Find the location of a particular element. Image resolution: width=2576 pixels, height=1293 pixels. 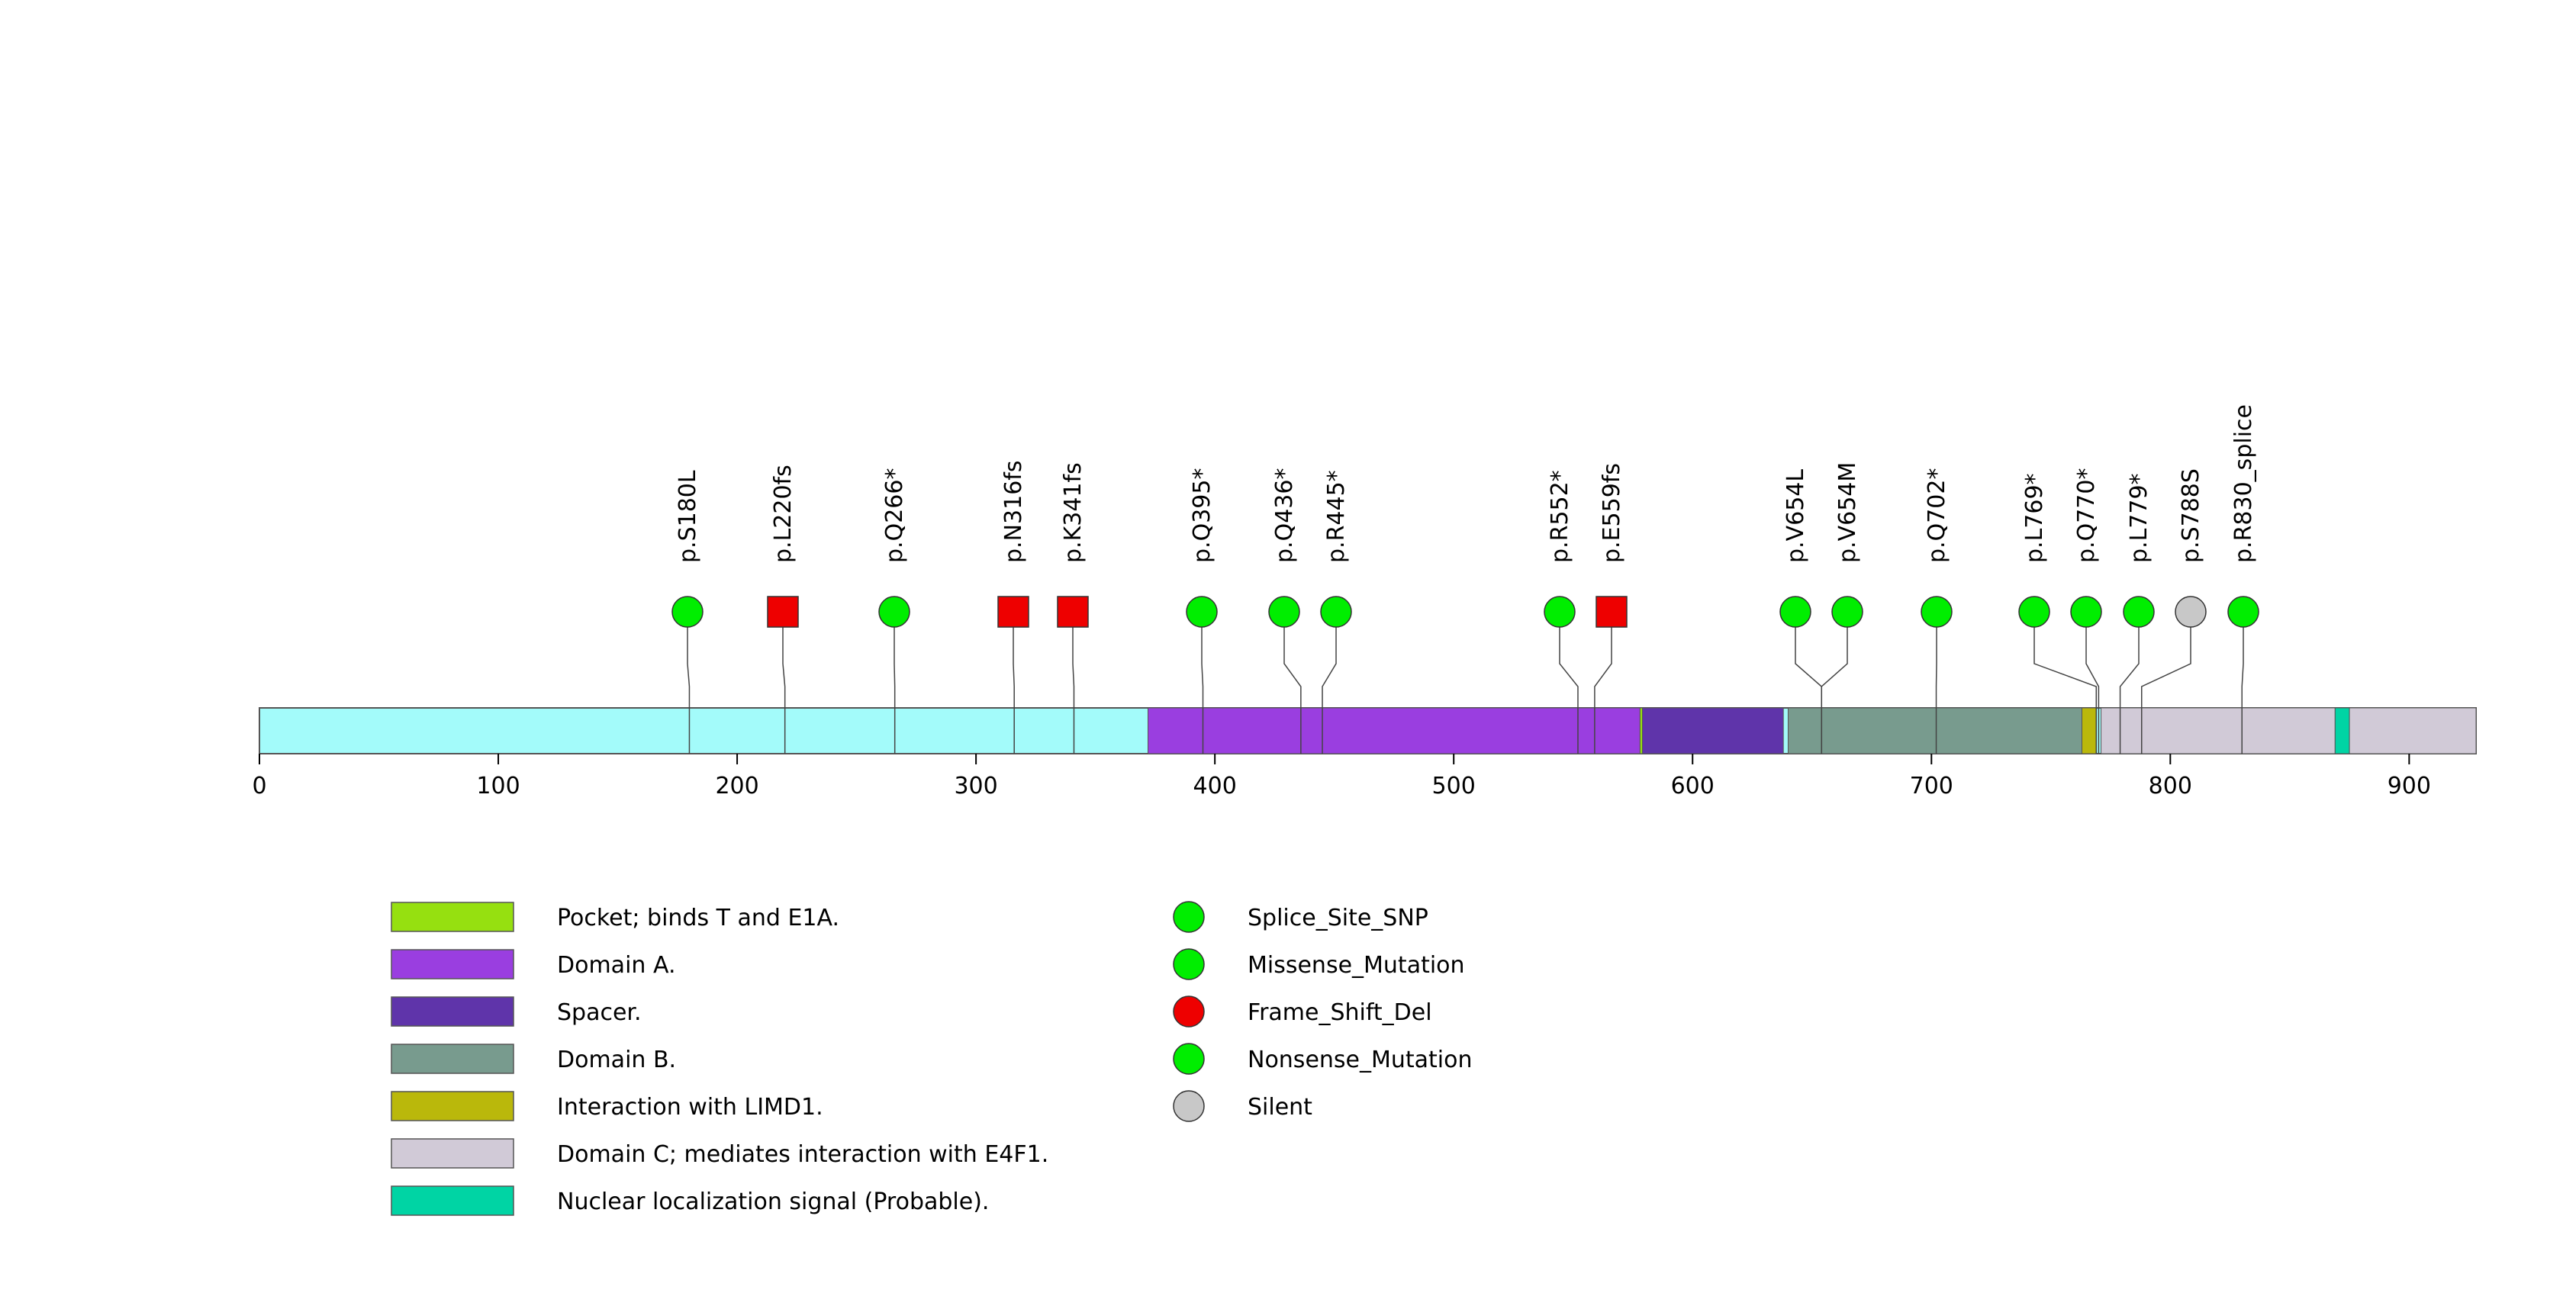

axis-tick-label-300: 300 is located at coordinates (975, 786).